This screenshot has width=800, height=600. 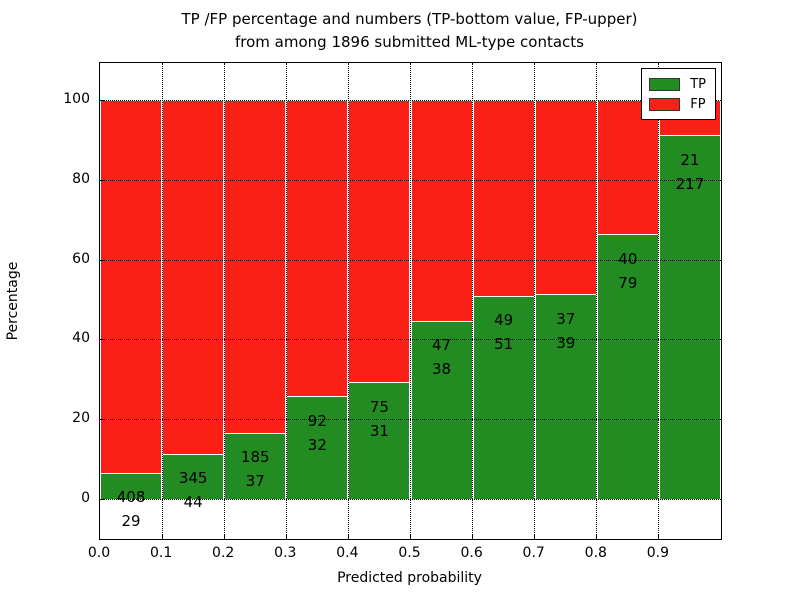 I want to click on fp-count-label: 37, so click(x=566, y=318).